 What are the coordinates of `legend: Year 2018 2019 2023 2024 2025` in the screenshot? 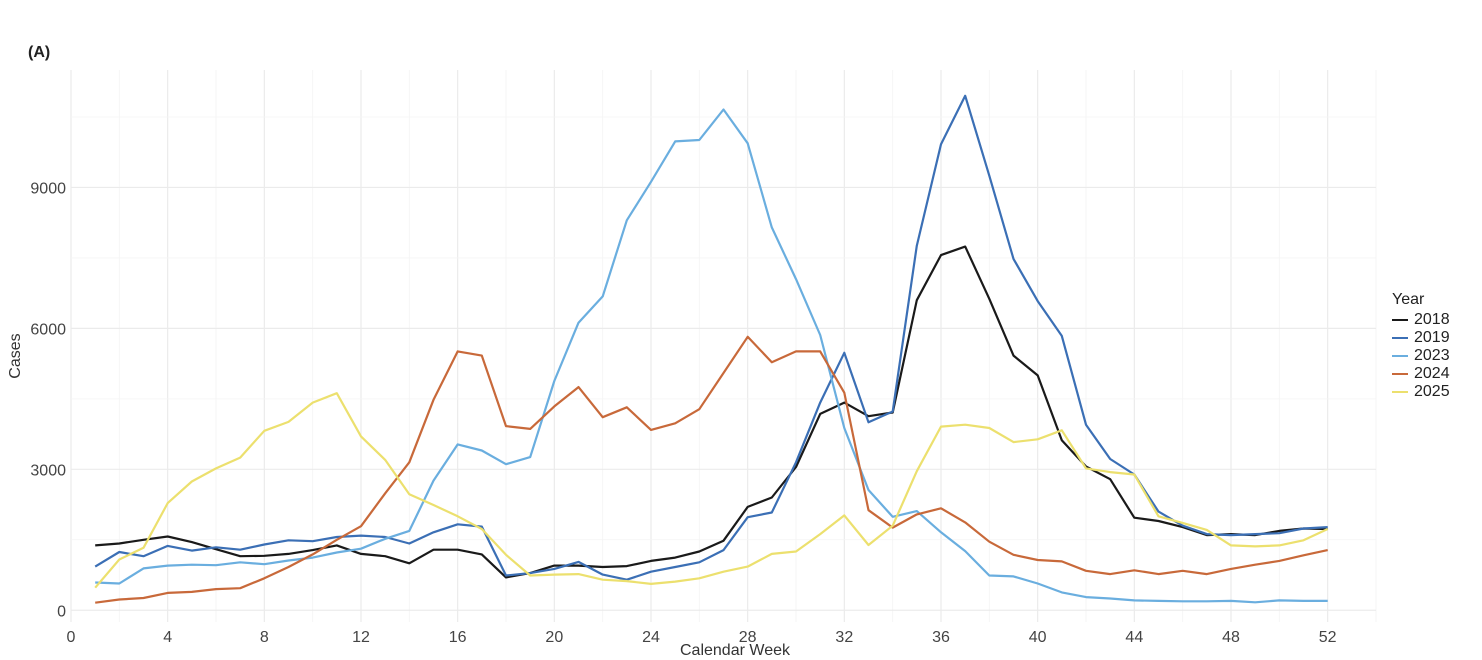 It's located at (1421, 346).